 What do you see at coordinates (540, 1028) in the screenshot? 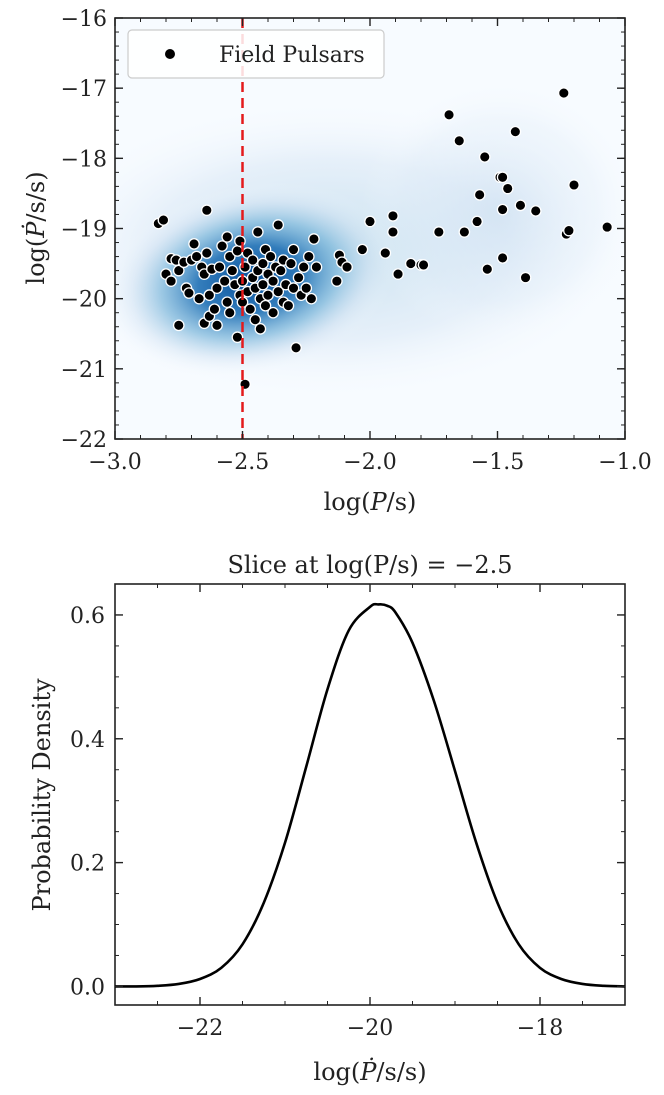
I see `x-tick-label: −18` at bounding box center [540, 1028].